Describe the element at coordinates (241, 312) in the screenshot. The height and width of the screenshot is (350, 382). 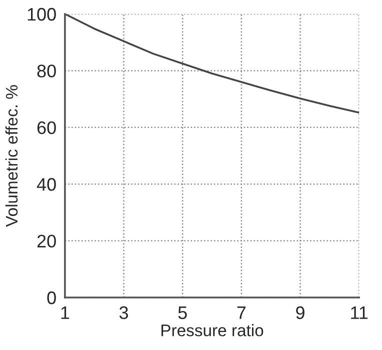
I see `x-tick-label: 7` at that location.